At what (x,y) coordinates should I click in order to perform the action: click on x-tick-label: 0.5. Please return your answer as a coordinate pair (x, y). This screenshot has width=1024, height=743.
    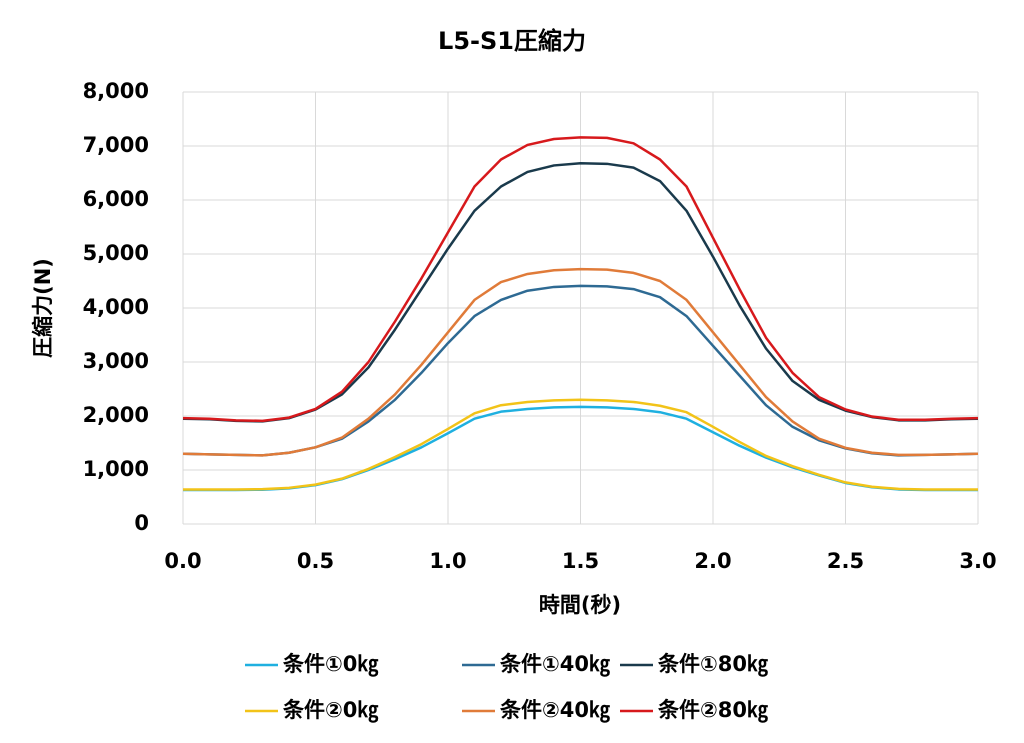
    Looking at the image, I should click on (315, 561).